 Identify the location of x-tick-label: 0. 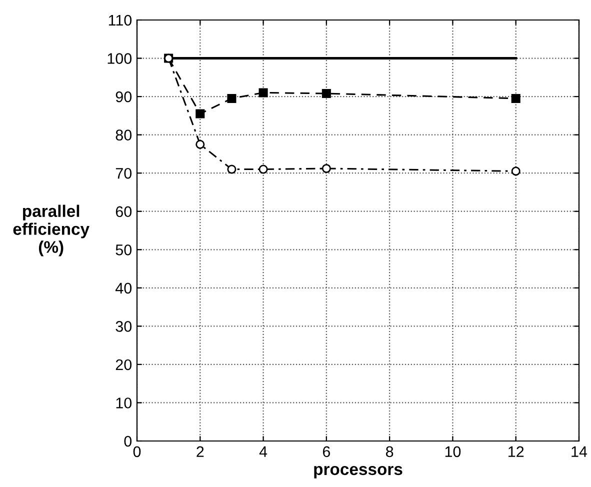
(137, 452).